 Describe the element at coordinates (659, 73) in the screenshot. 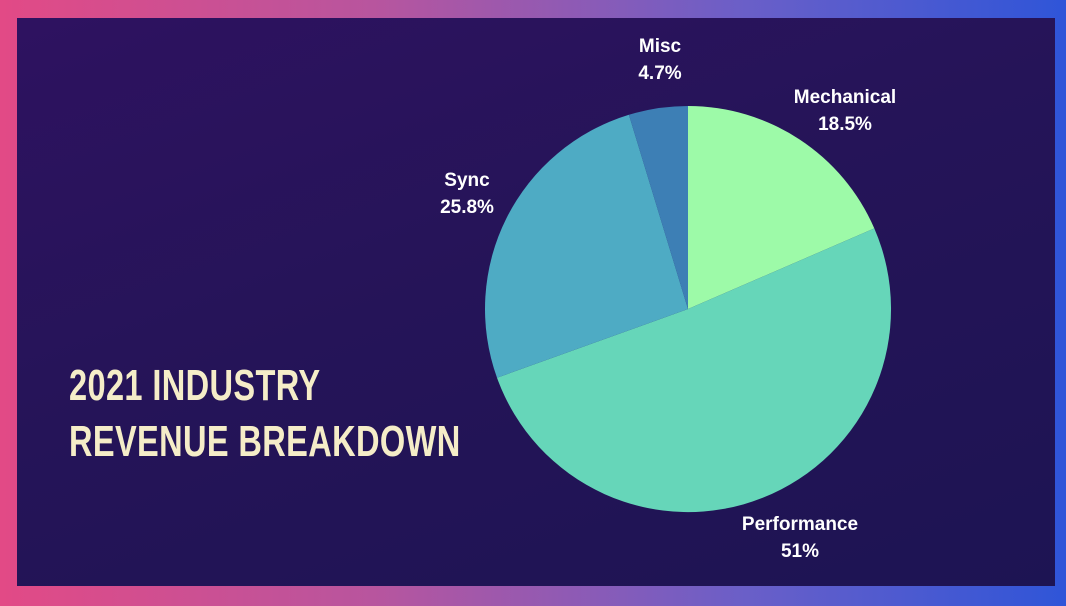

I see `slice-value-misc: 4.7%` at that location.